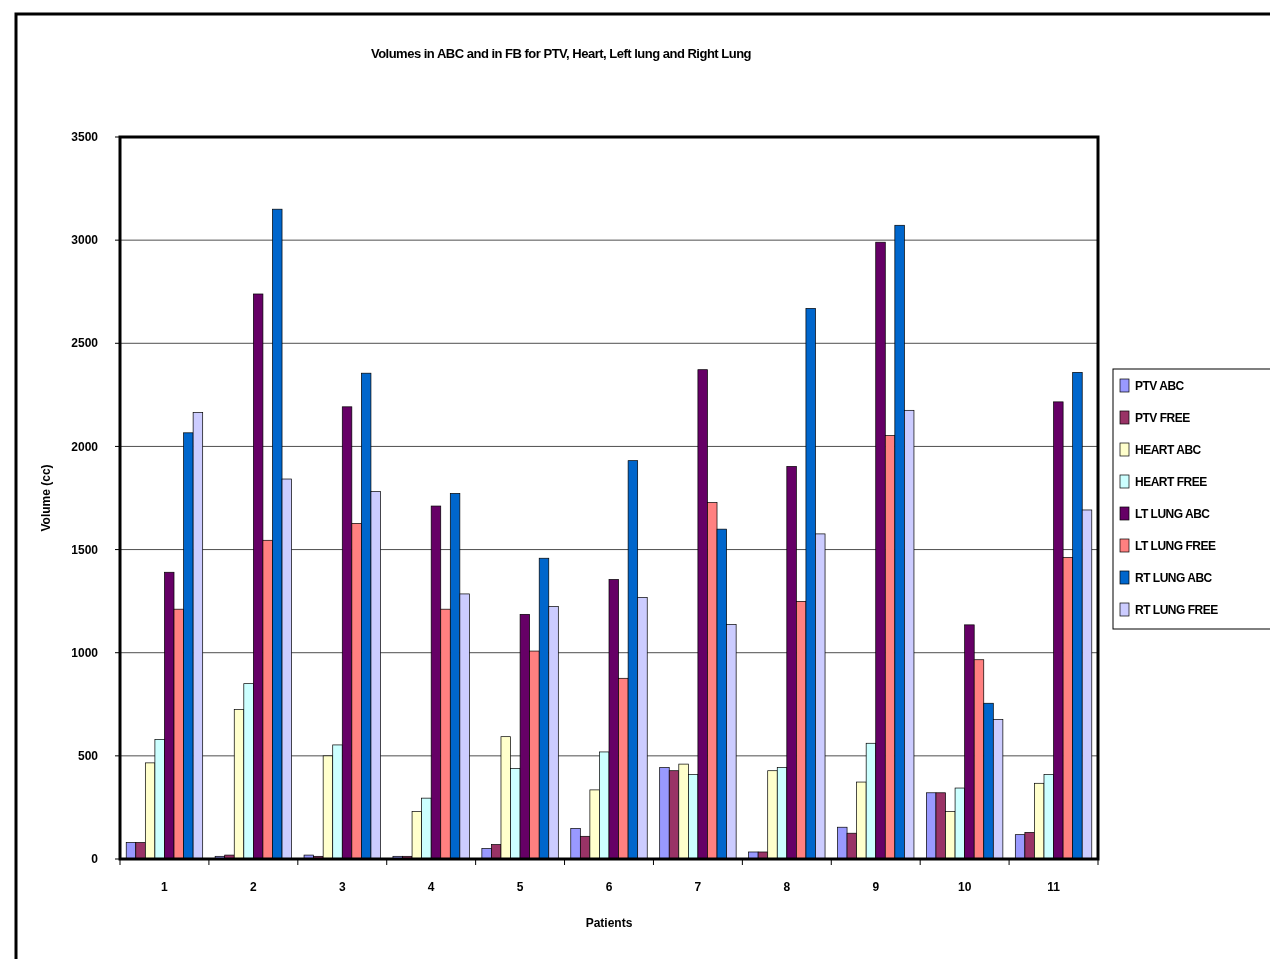 The height and width of the screenshot is (959, 1270). What do you see at coordinates (1174, 578) in the screenshot?
I see `legend-label: RT LUNG ABC` at bounding box center [1174, 578].